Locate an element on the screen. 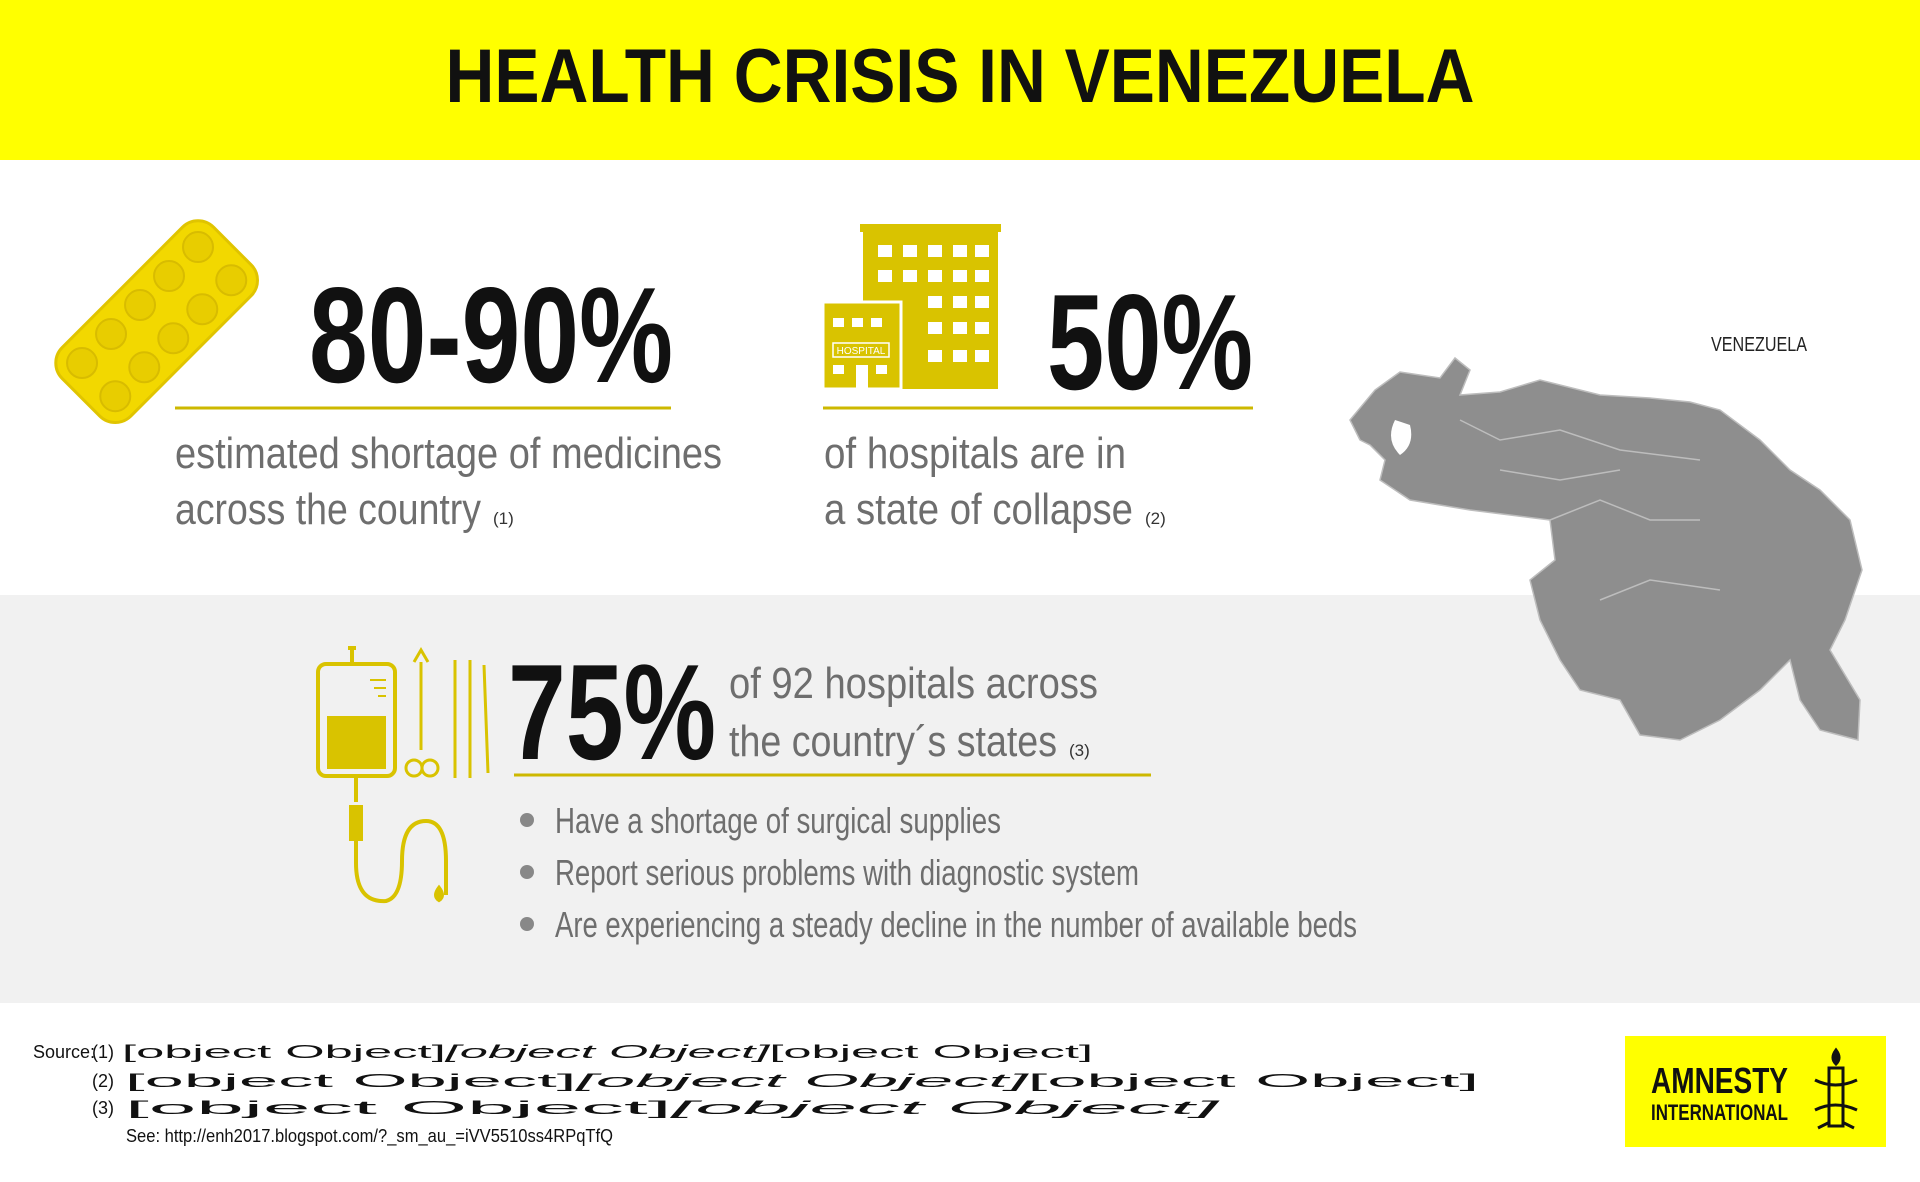 The height and width of the screenshot is (1182, 1920). header-band is located at coordinates (960, 80).